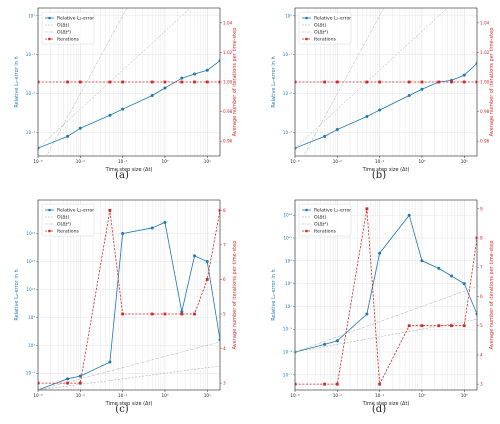 The image size is (500, 424). What do you see at coordinates (485, 52) in the screenshot?
I see `y2-tick-label: 1.02` at bounding box center [485, 52].